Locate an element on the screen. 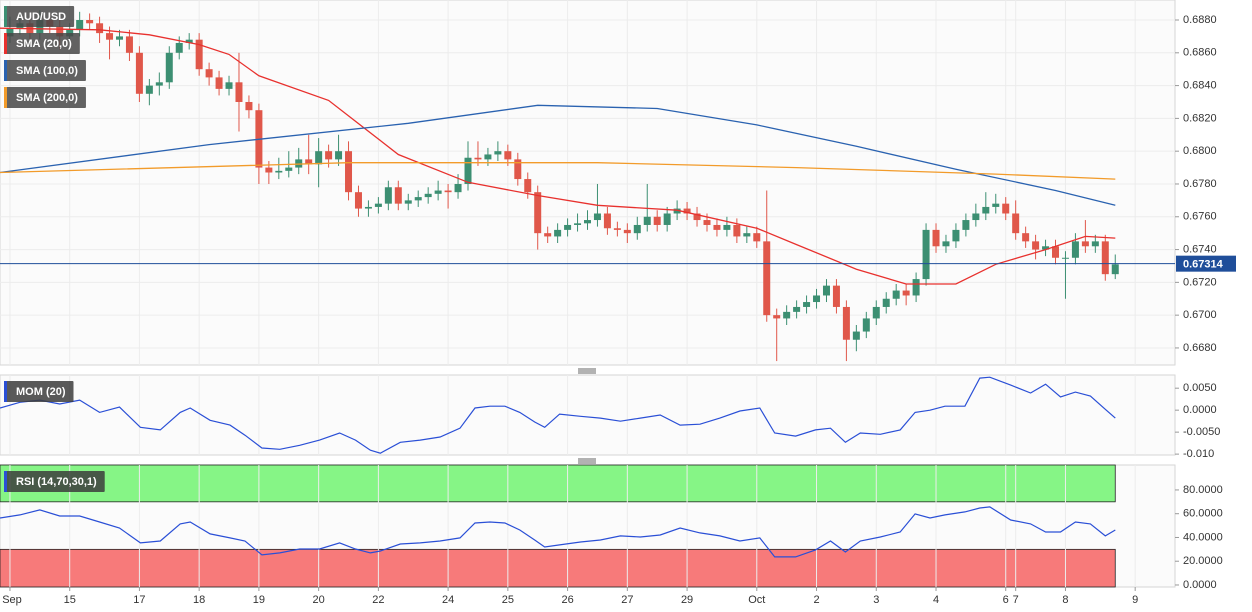  last-price-box is located at coordinates (1206, 263).